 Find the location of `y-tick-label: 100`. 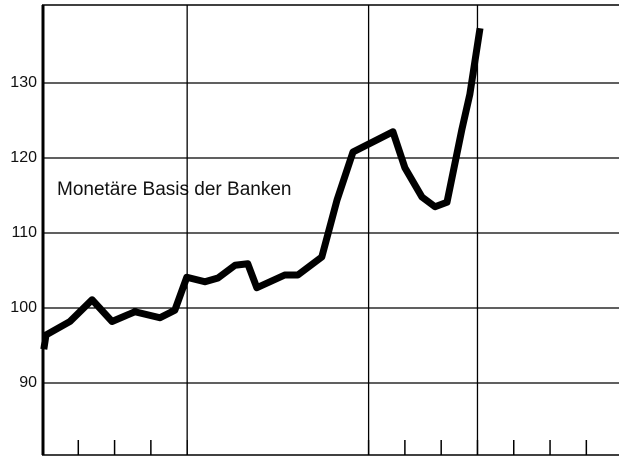

y-tick-label: 100 is located at coordinates (23, 307).